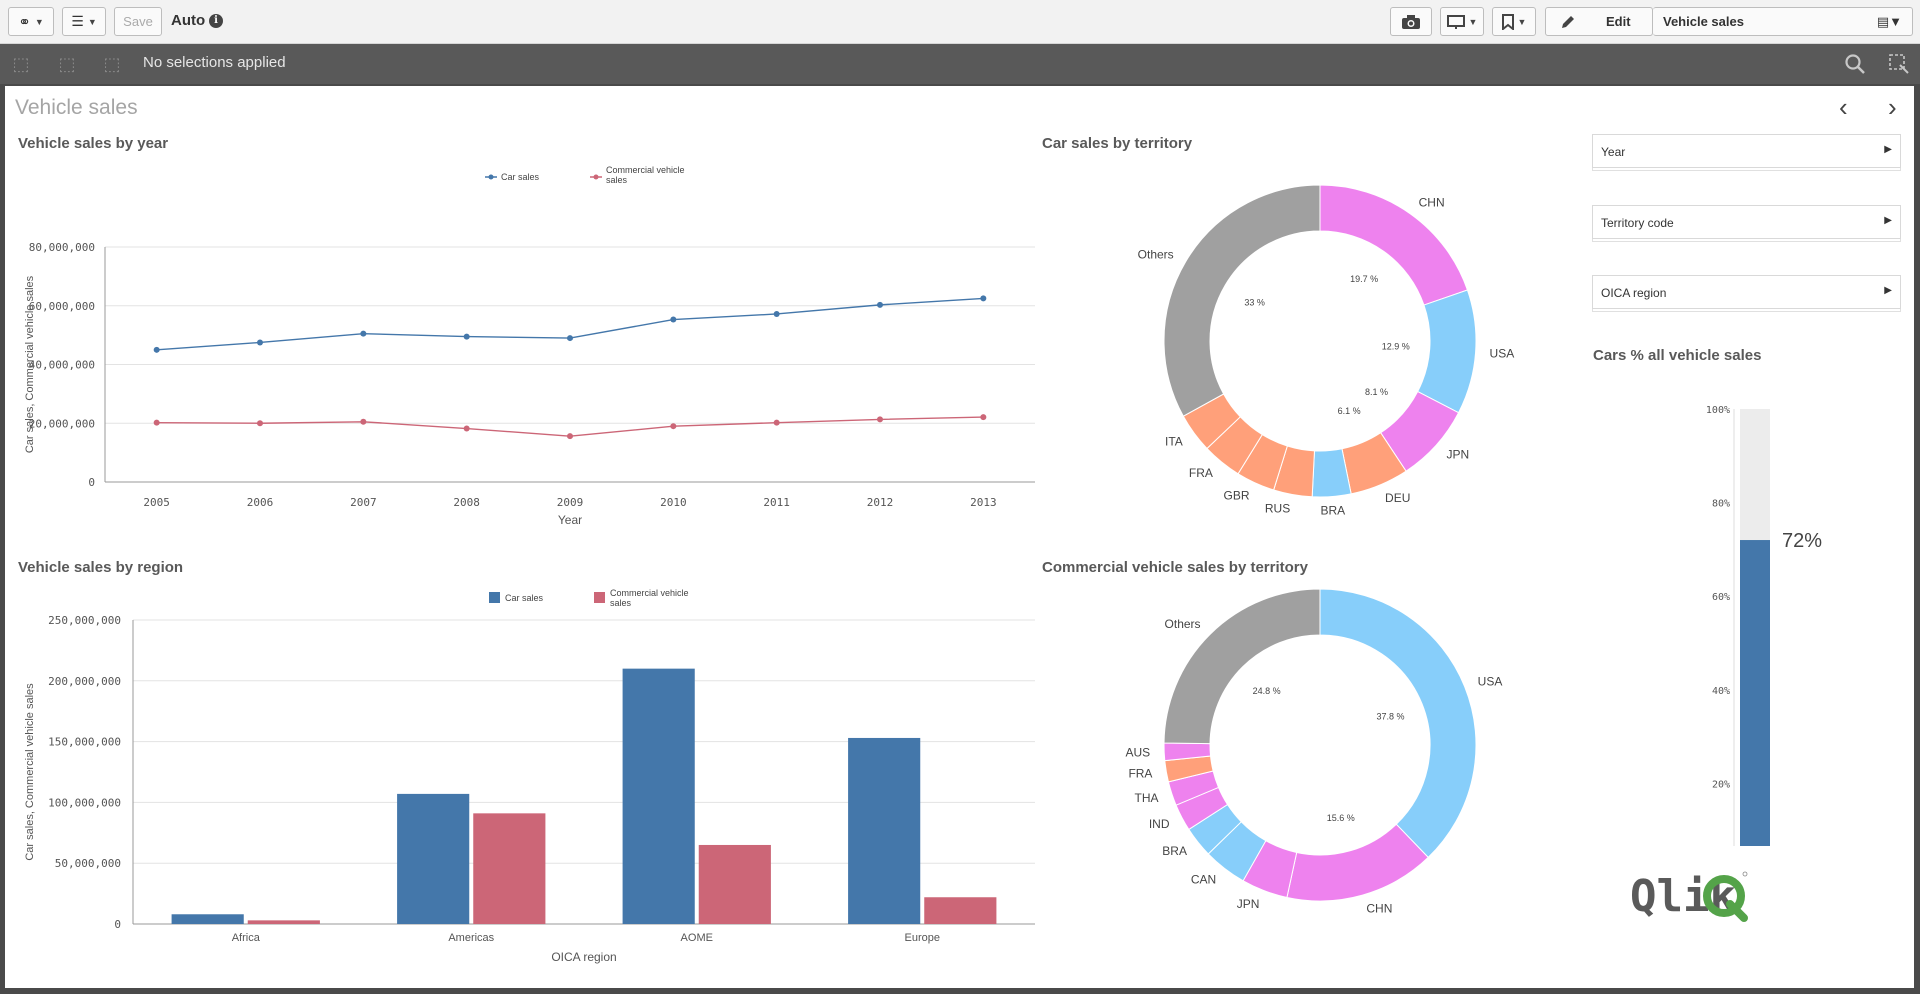 The width and height of the screenshot is (1920, 994). Describe the element at coordinates (112, 64) in the screenshot. I see `clear-selections-icon: ⬚` at that location.